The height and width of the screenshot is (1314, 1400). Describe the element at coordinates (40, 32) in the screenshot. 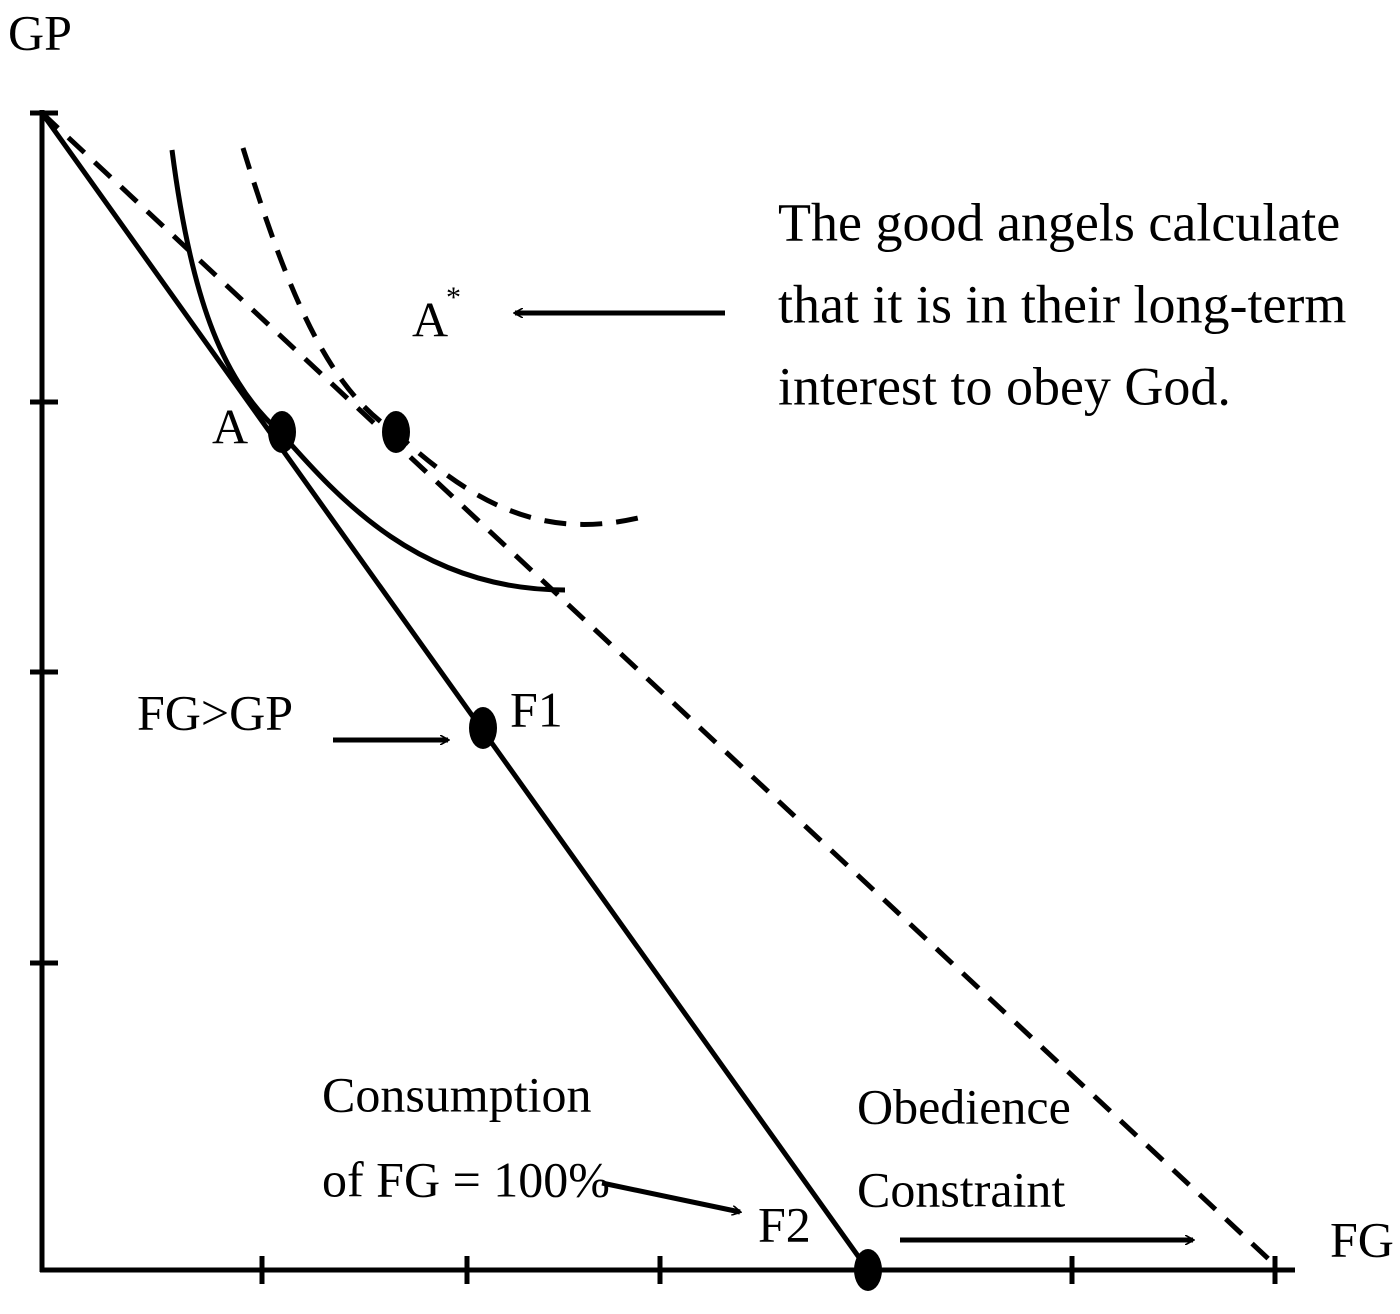

I see `y-axis-label: GP` at that location.